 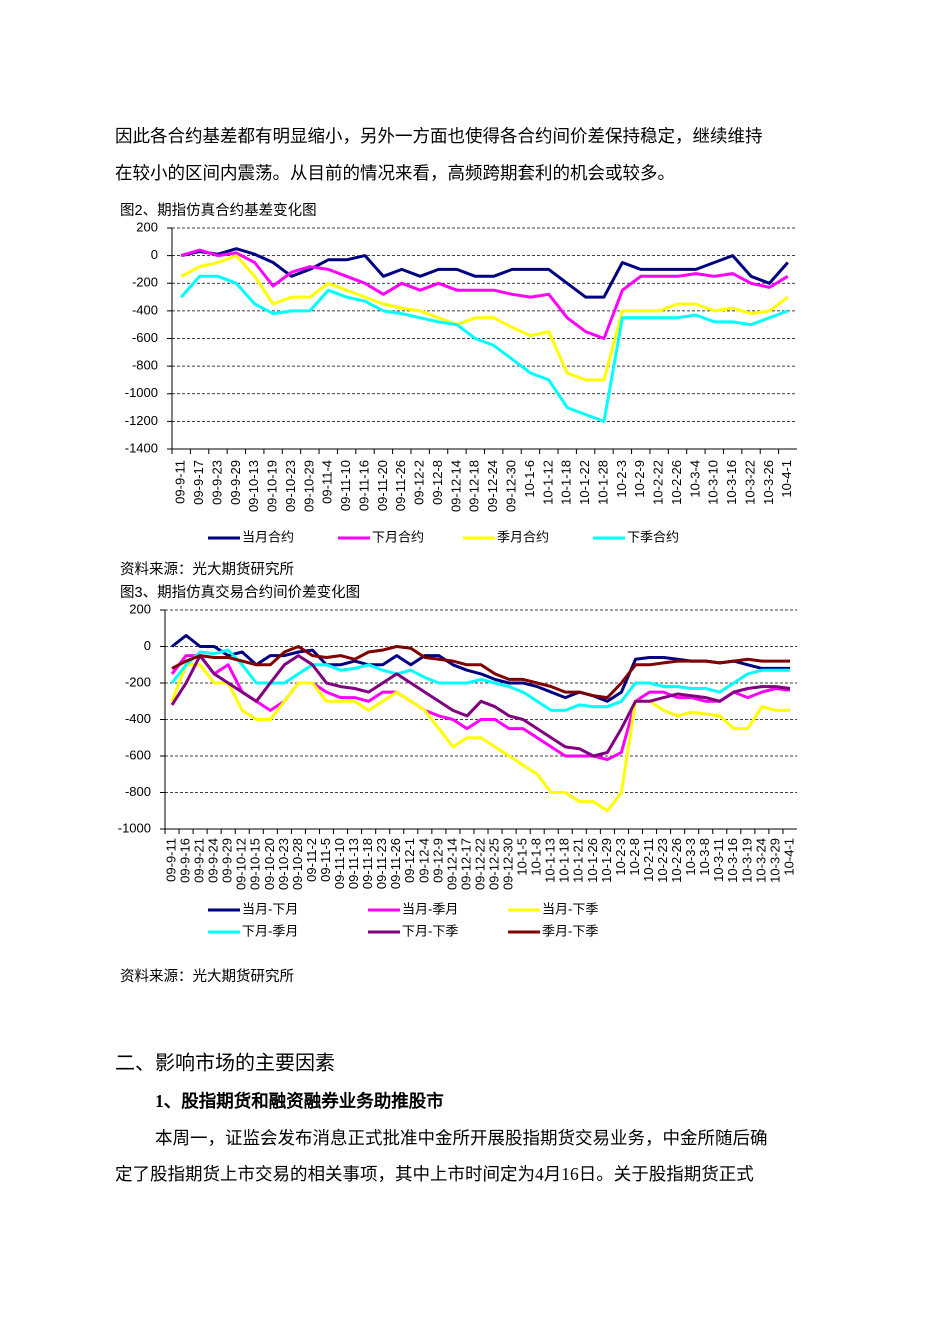 What do you see at coordinates (270, 930) in the screenshot?
I see `legend-label: 下月-季月` at bounding box center [270, 930].